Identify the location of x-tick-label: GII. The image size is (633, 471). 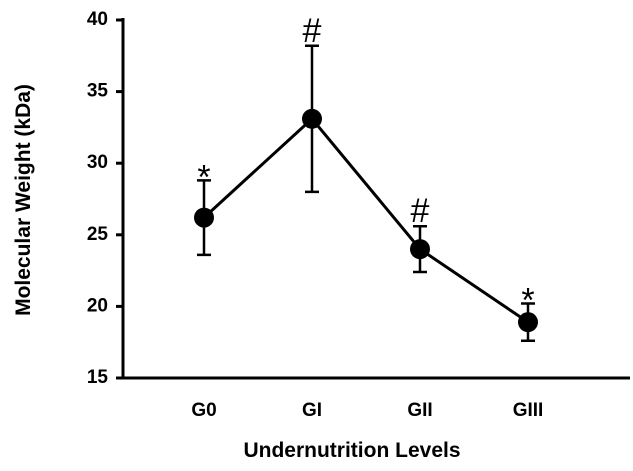
(419, 410).